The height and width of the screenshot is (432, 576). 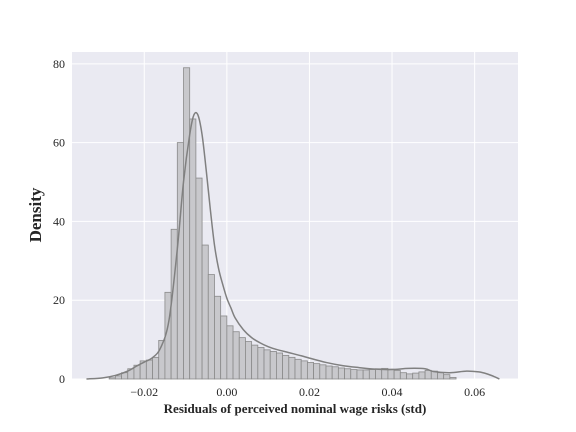 I want to click on y-tick-label: 80, so click(x=59, y=64).